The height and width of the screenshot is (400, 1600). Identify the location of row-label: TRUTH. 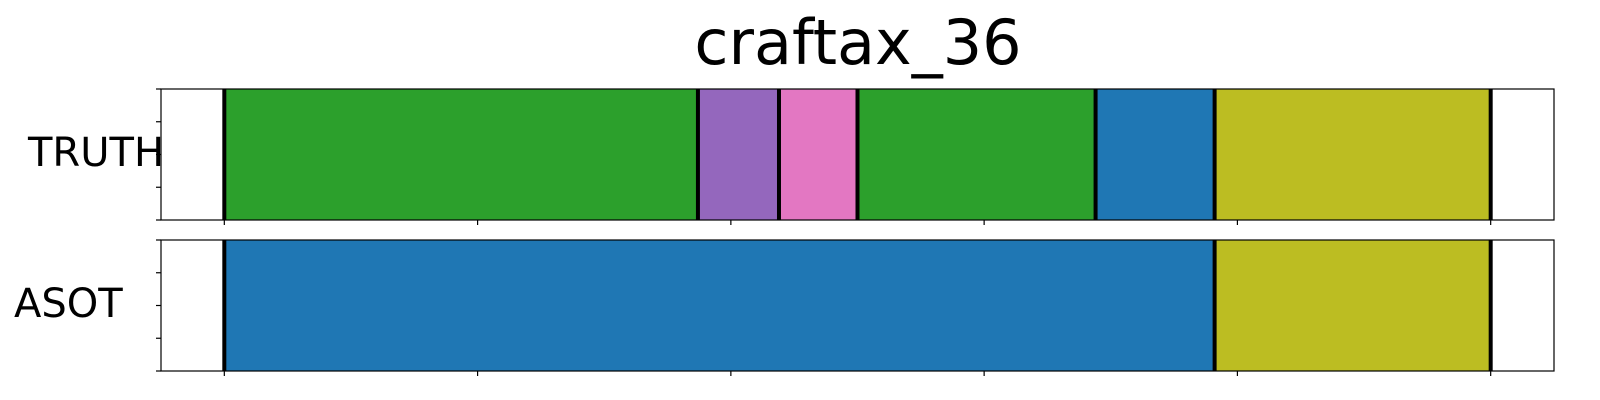
(95, 153).